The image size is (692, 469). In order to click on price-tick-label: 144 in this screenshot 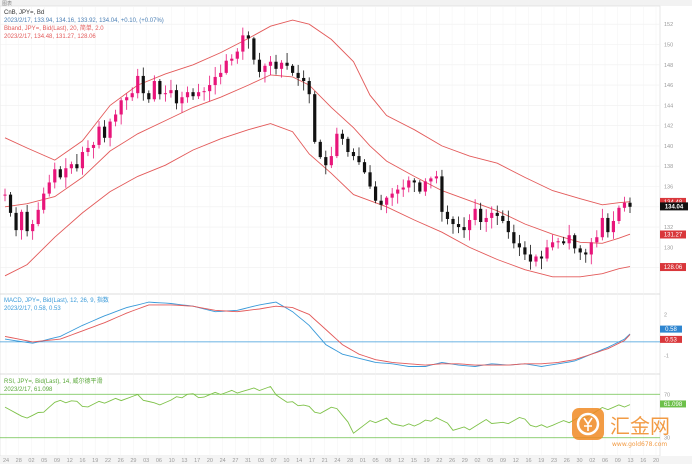, I will do `click(668, 106)`.